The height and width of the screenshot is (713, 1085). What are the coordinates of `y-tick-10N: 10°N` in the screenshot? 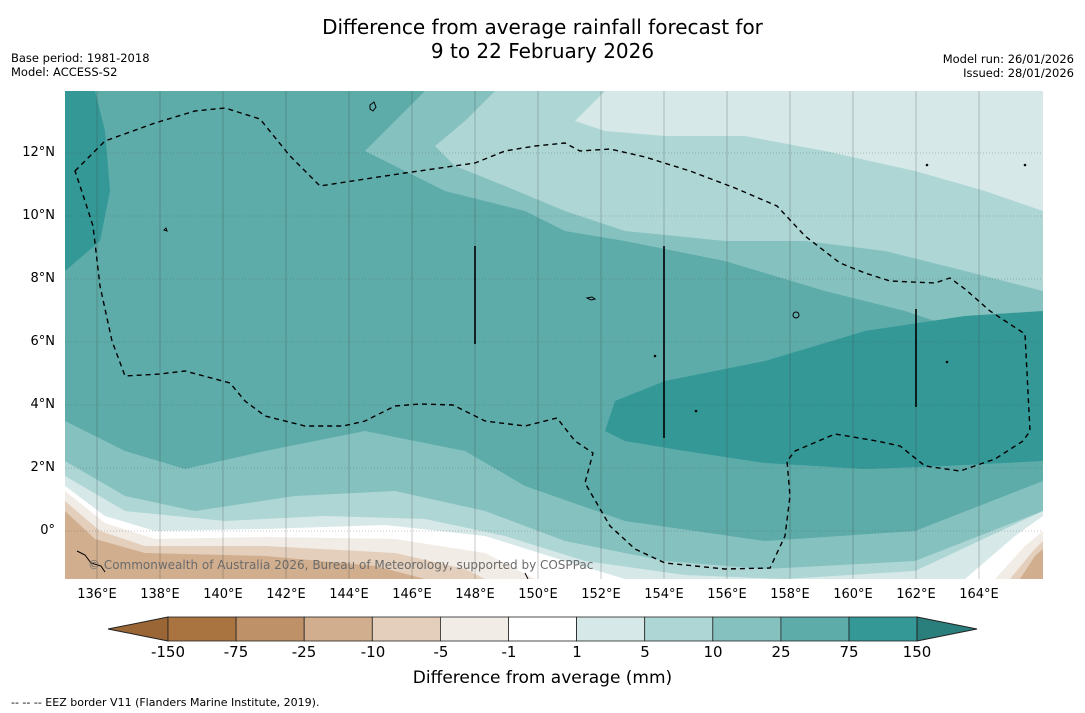 It's located at (38, 215).